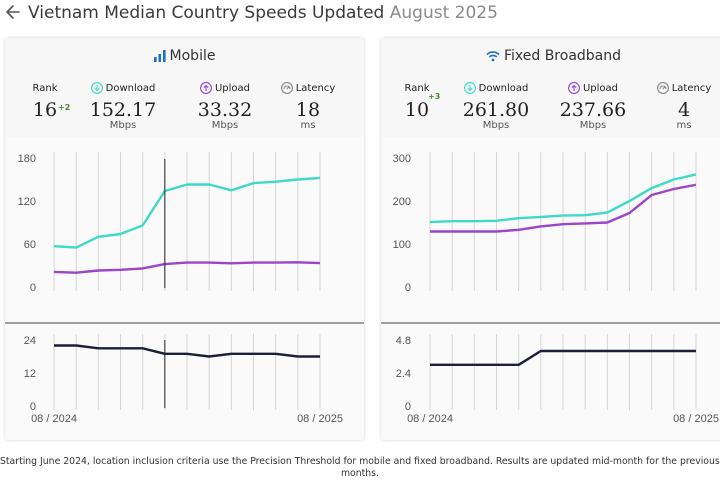 The height and width of the screenshot is (480, 720). What do you see at coordinates (684, 110) in the screenshot?
I see `fixed-latency-value: 4` at bounding box center [684, 110].